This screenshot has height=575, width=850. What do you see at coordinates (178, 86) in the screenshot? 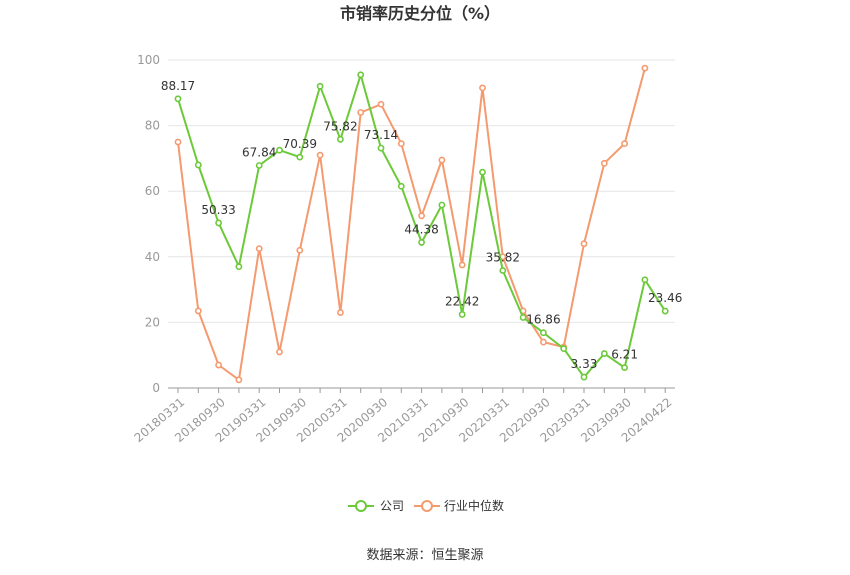
I see `data-label: 88.17` at bounding box center [178, 86].